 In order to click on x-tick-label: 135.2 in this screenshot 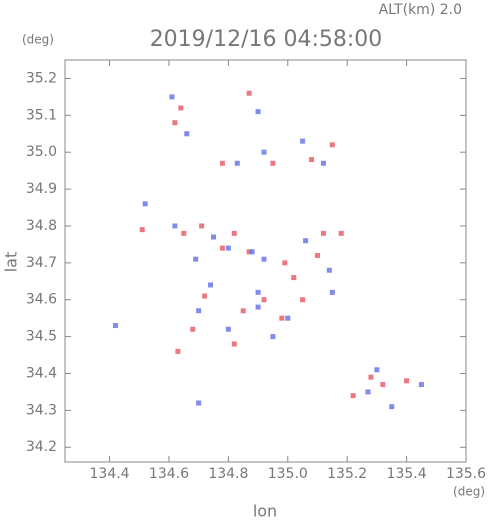, I will do `click(347, 474)`.